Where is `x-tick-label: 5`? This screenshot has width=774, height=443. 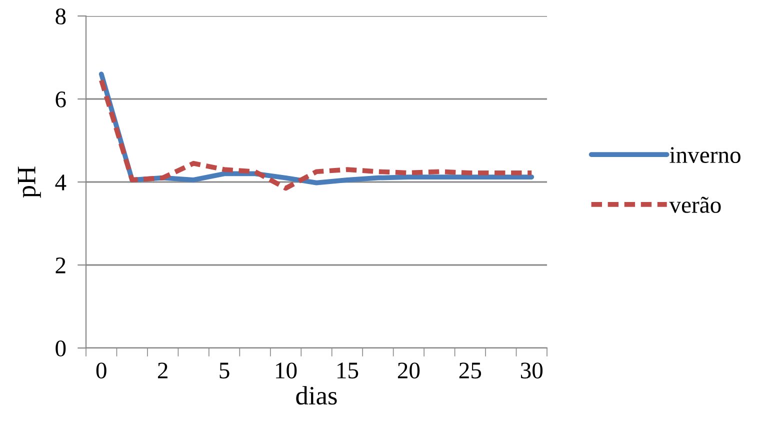
x-tick-label: 5 is located at coordinates (225, 370).